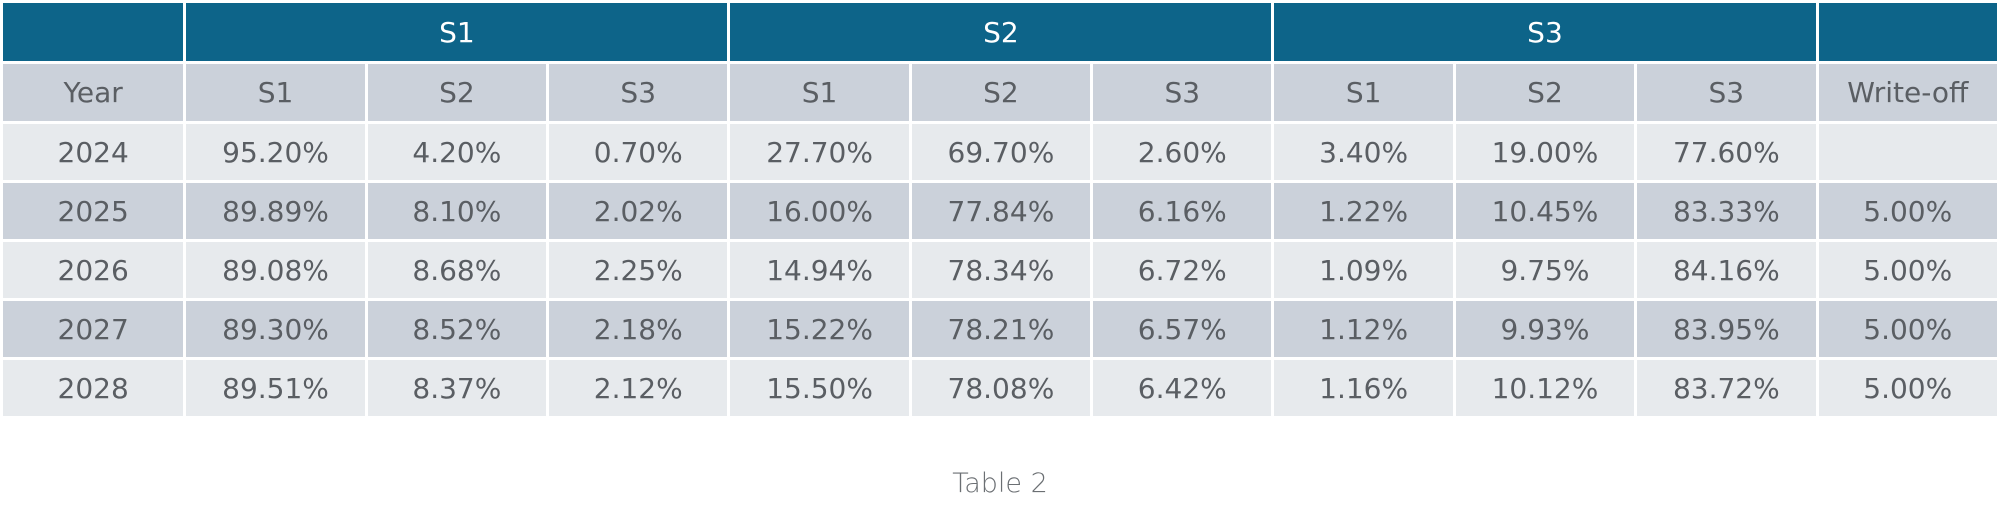 The image size is (2000, 522). Describe the element at coordinates (638, 211) in the screenshot. I see `table-cell: 2.02%` at that location.